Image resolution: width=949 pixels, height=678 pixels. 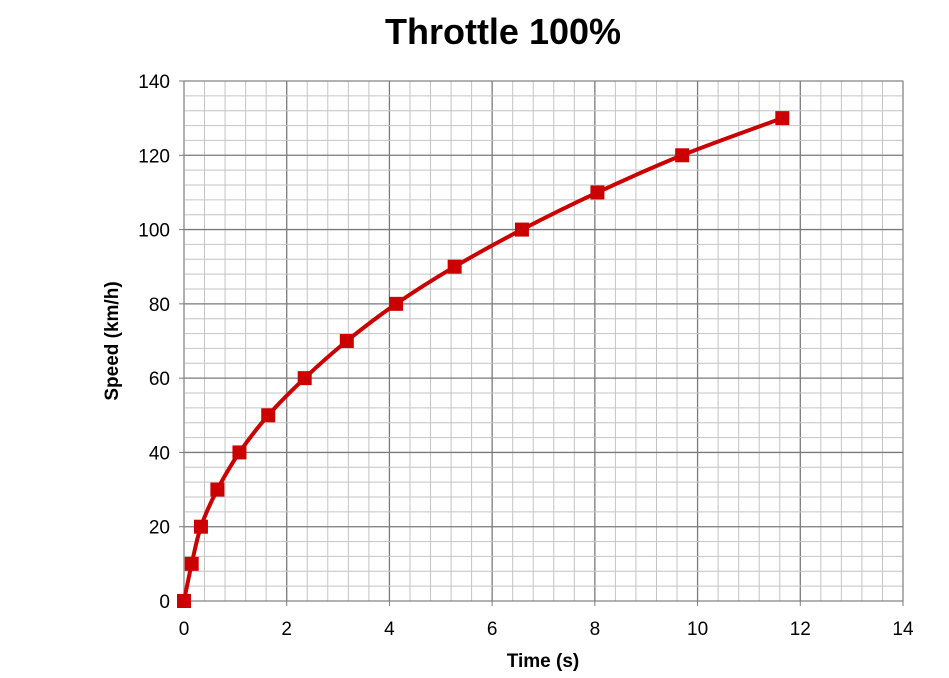 I want to click on x-axis-label: Time (s), so click(x=543, y=661).